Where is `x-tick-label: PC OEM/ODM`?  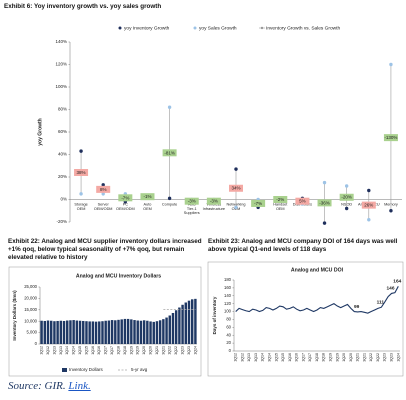
x-tick-label: PC OEM/ODM is located at coordinates (125, 207).